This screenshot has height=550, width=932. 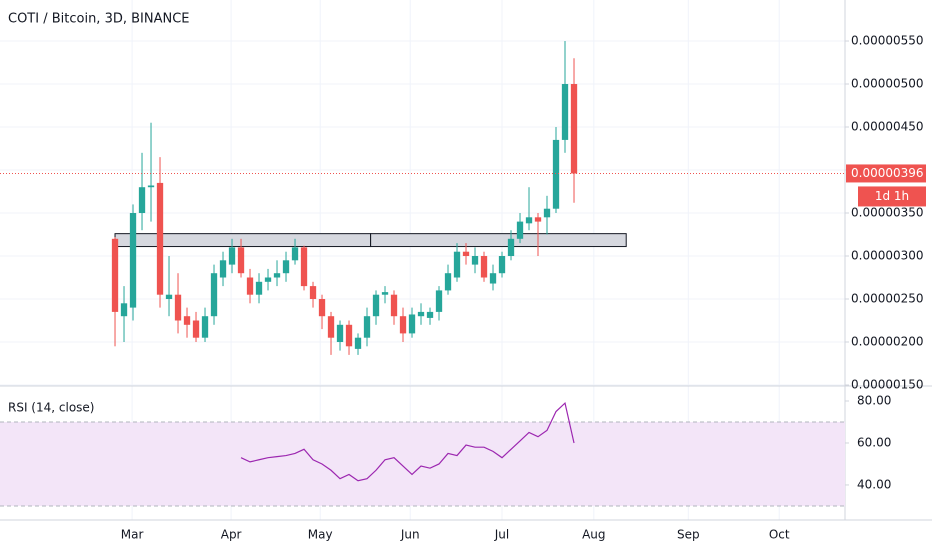 What do you see at coordinates (887, 299) in the screenshot?
I see `y-tick-label: 0.00000250` at bounding box center [887, 299].